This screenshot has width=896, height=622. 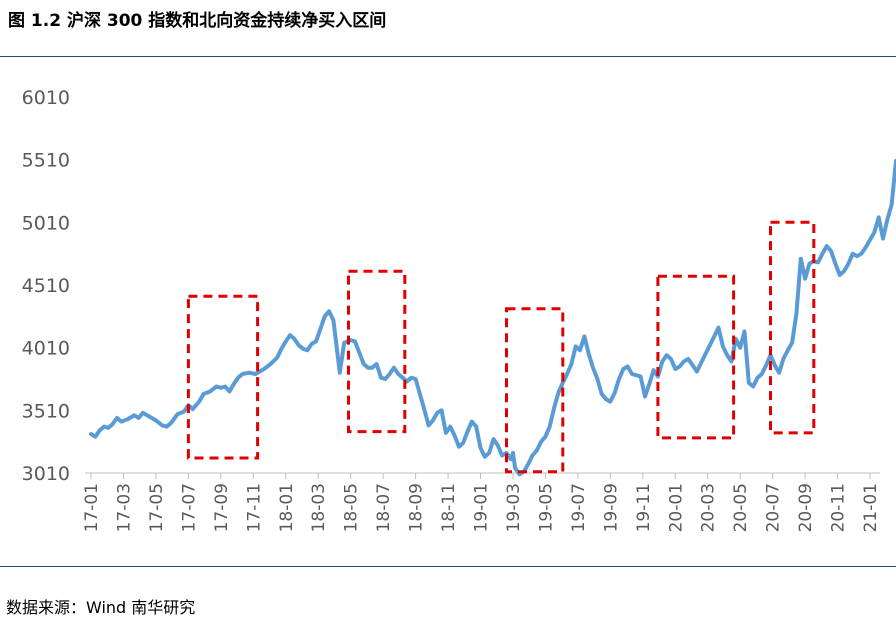 I want to click on x-tick-label: 18-03, so click(x=319, y=507).